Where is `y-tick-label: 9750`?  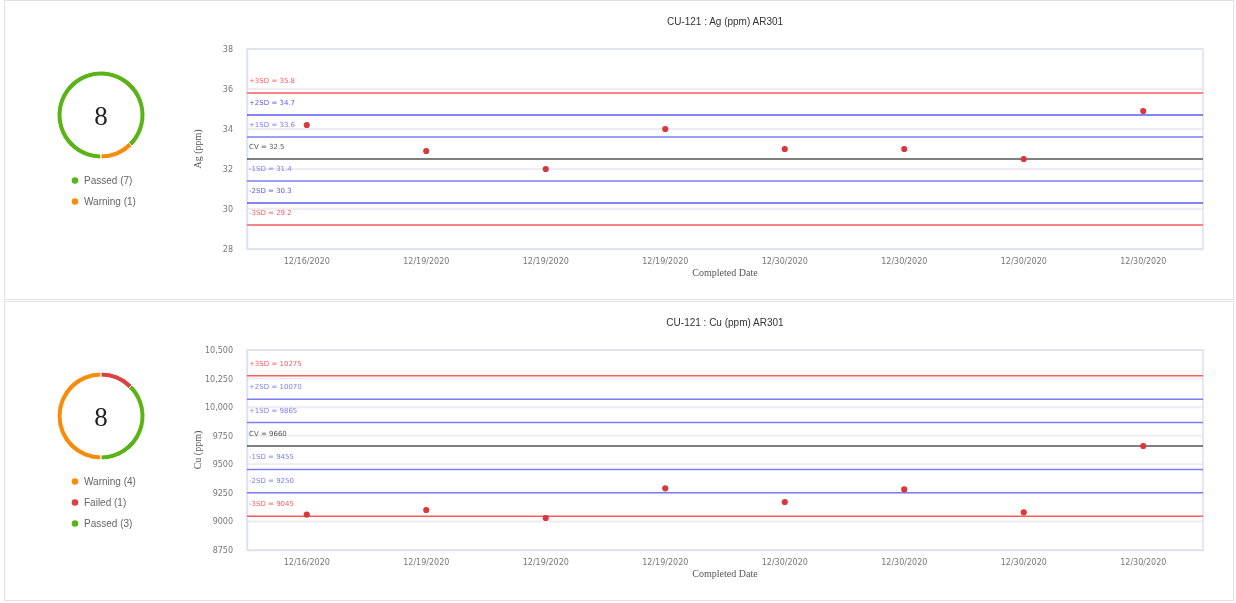 y-tick-label: 9750 is located at coordinates (222, 436).